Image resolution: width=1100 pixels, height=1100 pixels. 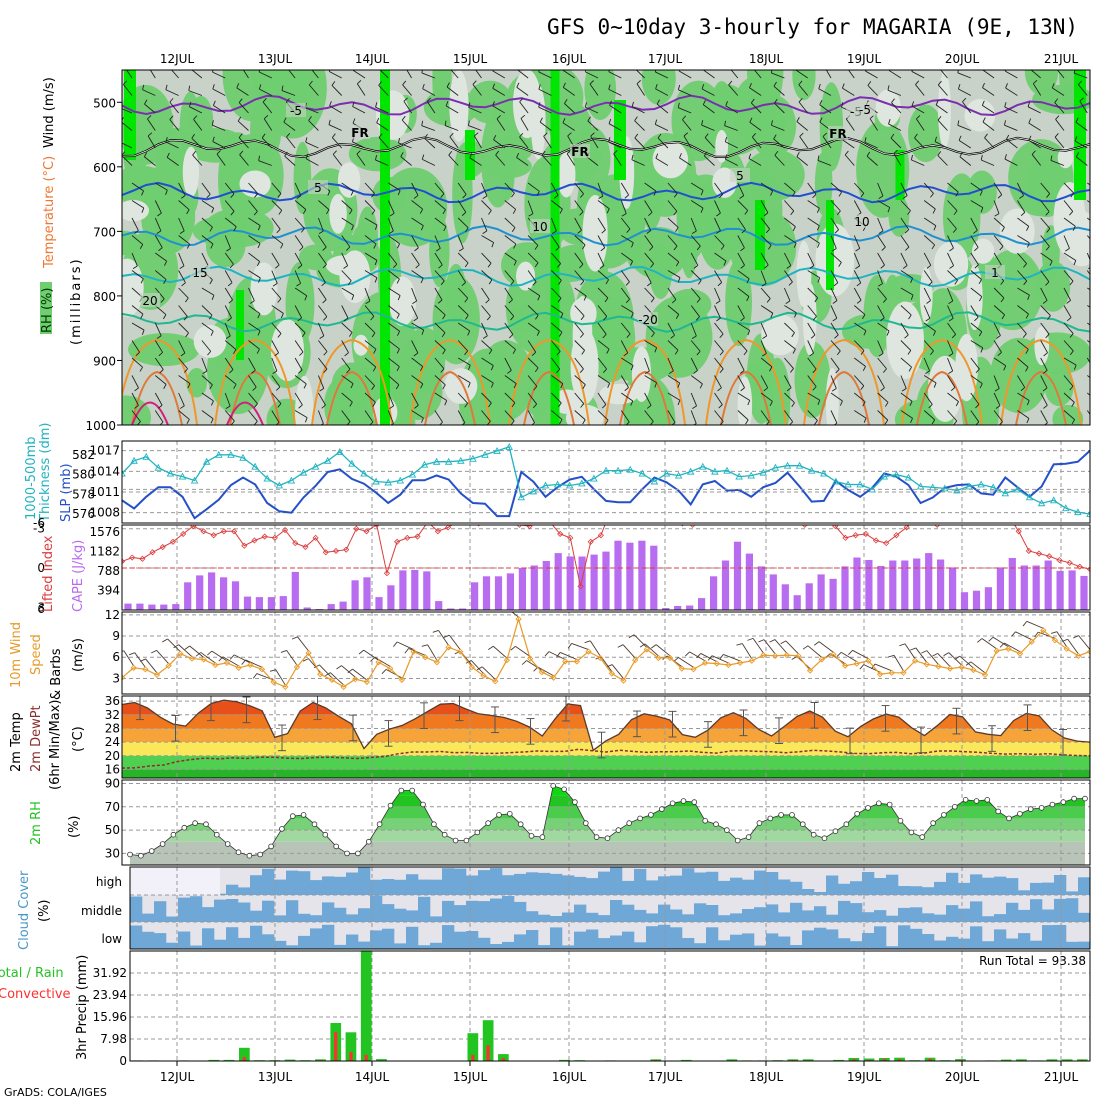 What do you see at coordinates (112, 756) in the screenshot?
I see `temp-tick-label: 20` at bounding box center [112, 756].